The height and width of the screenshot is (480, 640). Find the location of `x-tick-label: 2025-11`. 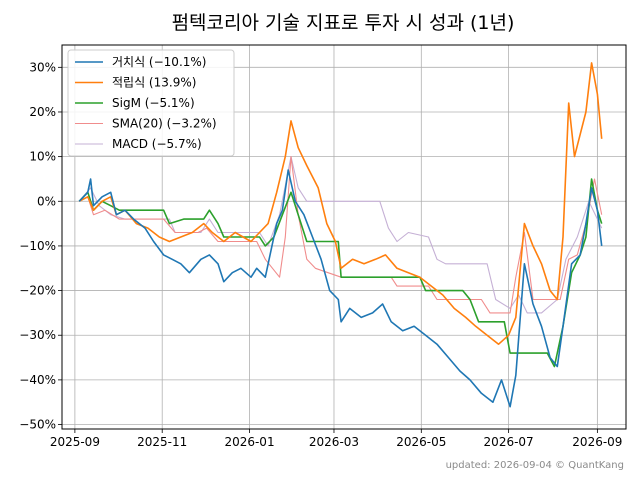

x-tick-label: 2025-11 is located at coordinates (162, 442).